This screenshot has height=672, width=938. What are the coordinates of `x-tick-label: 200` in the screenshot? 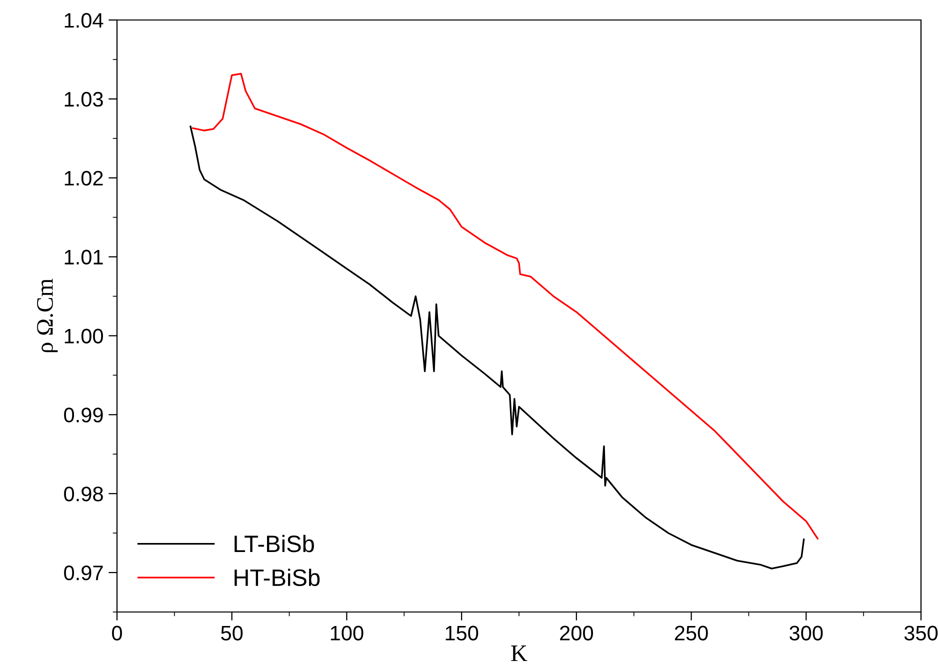 It's located at (576, 633).